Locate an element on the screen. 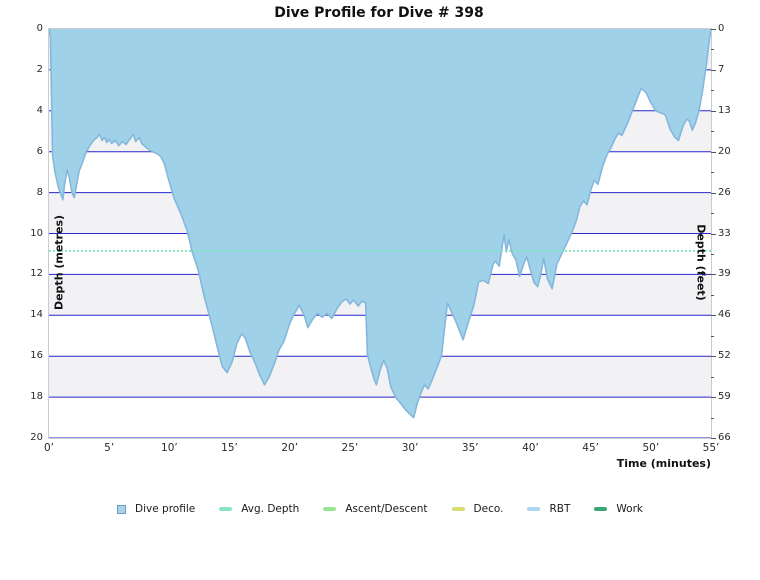 This screenshot has height=580, width=760. y-left-tick-label: 2 is located at coordinates (39, 69).